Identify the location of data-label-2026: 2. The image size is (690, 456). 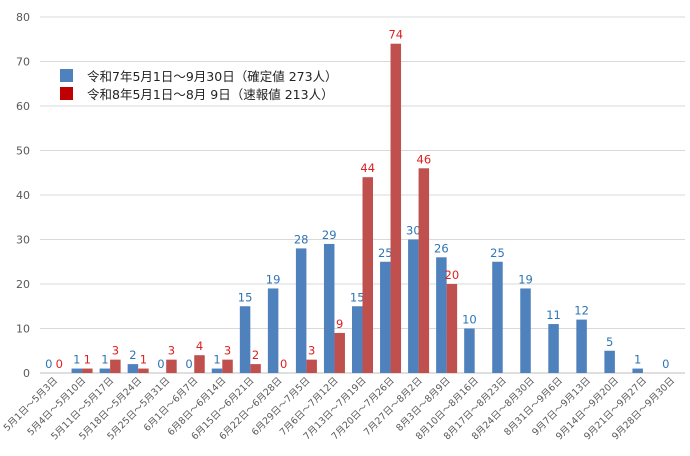
(255, 355).